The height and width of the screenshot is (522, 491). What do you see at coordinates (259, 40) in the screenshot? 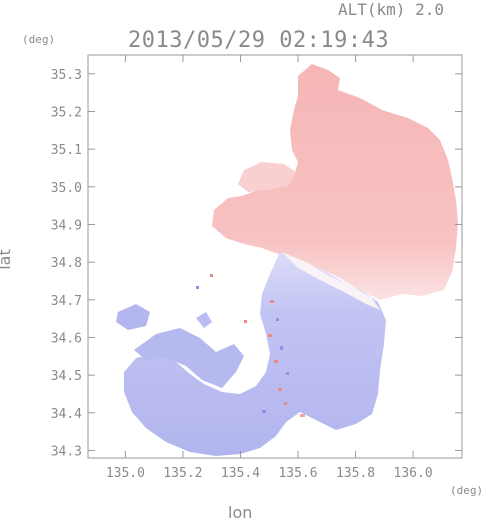
I see `timestamp-title: 2013/05/29 02:19:43` at bounding box center [259, 40].